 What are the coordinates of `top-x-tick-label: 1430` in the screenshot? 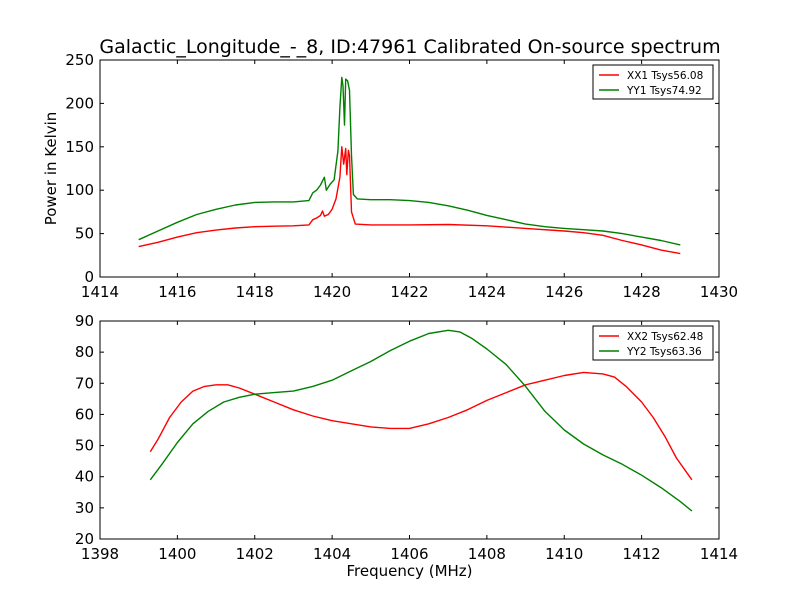 It's located at (719, 292).